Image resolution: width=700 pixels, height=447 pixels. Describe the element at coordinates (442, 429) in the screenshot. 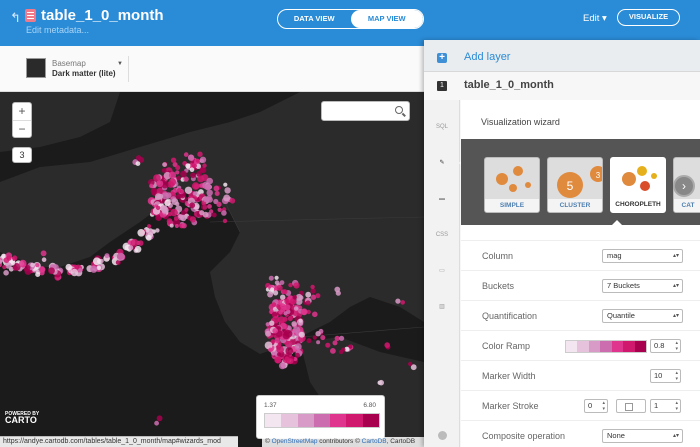

I see `panel-footer` at that location.